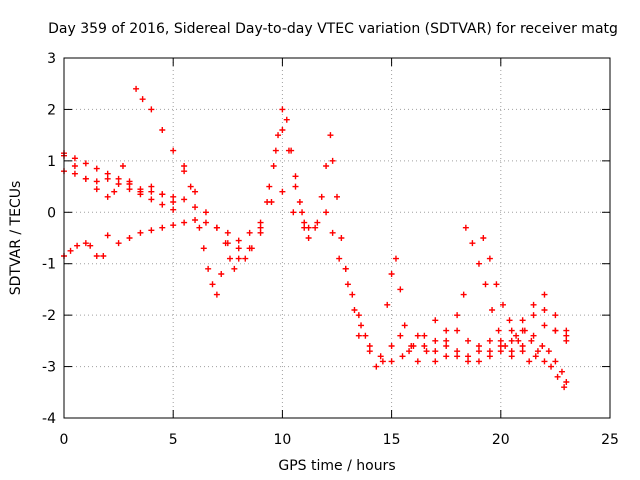 This screenshot has height=480, width=640. I want to click on y-tick-label: -1, so click(49, 265).